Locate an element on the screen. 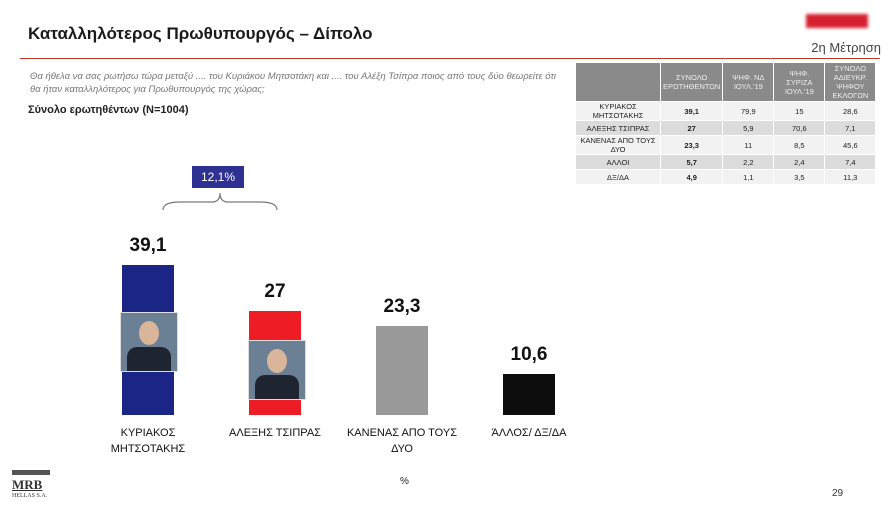  title-rule is located at coordinates (450, 58).